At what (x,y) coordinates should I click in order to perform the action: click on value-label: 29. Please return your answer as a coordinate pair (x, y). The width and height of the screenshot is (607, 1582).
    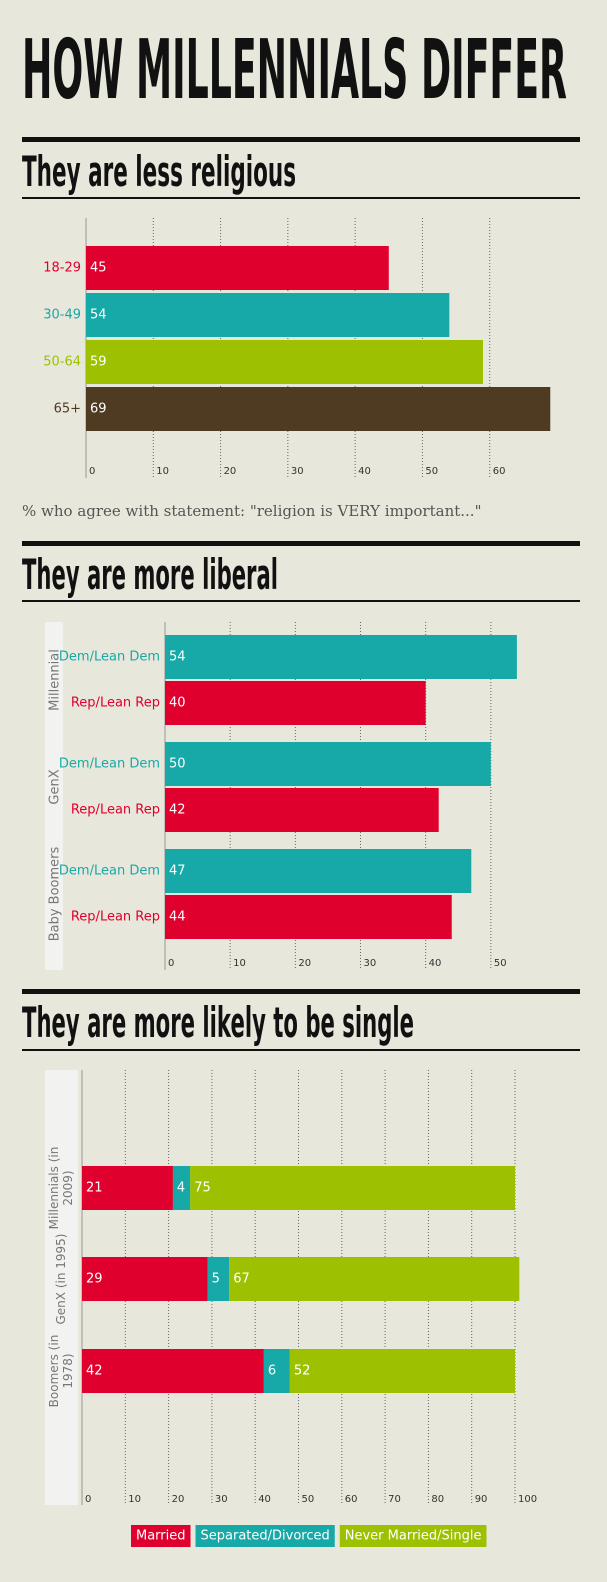
    Looking at the image, I should click on (94, 1279).